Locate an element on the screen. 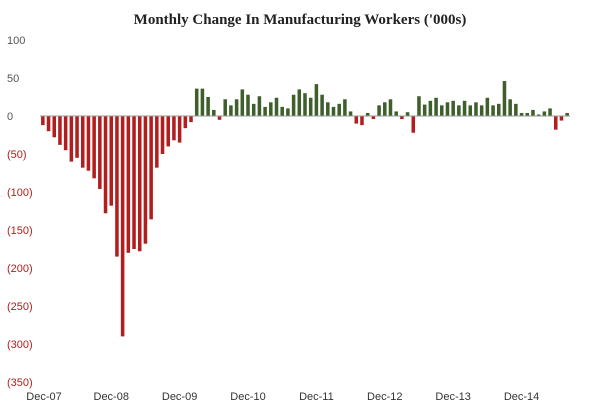  x-tick-label: Dec-14 is located at coordinates (521, 397).